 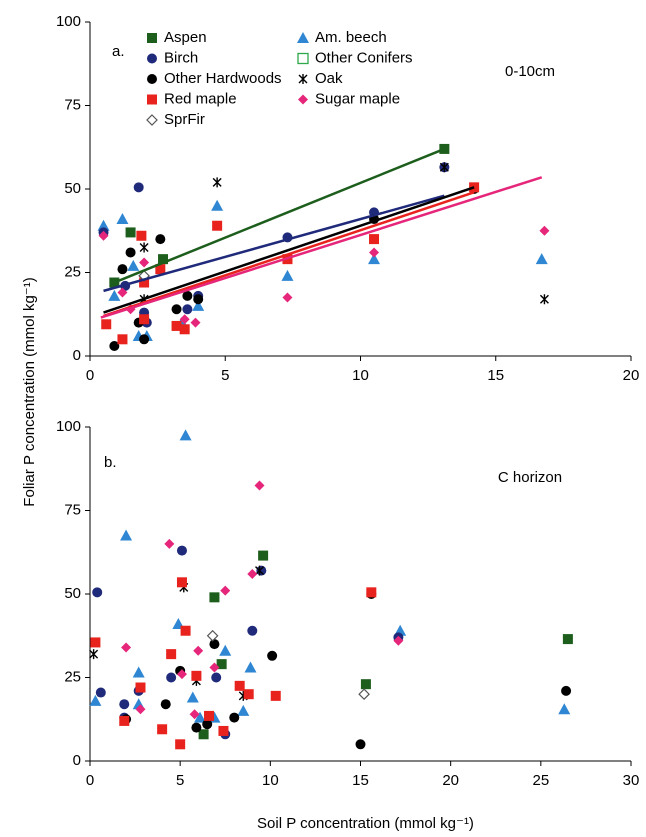 I want to click on x-axis-label: Soil P concentration (mmol kg⁻¹), so click(x=365, y=823).